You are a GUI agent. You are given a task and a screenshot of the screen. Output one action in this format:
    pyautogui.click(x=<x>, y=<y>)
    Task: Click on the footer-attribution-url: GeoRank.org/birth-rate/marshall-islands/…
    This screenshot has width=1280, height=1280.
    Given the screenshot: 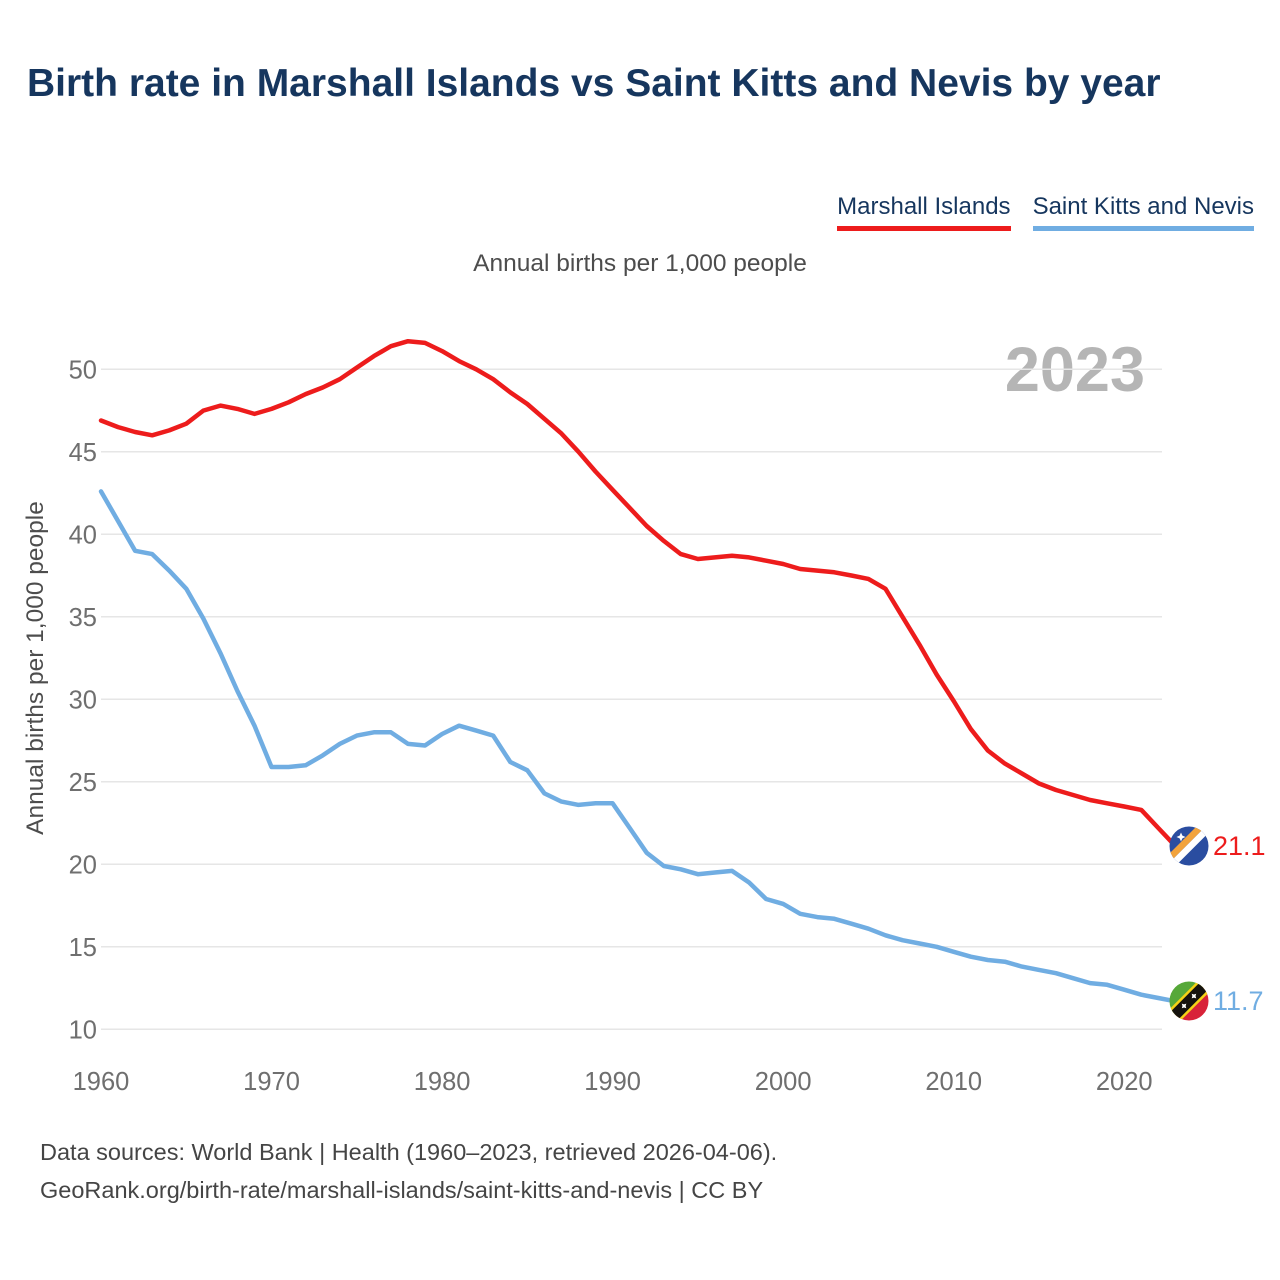 What is the action you would take?
    pyautogui.click(x=402, y=1190)
    